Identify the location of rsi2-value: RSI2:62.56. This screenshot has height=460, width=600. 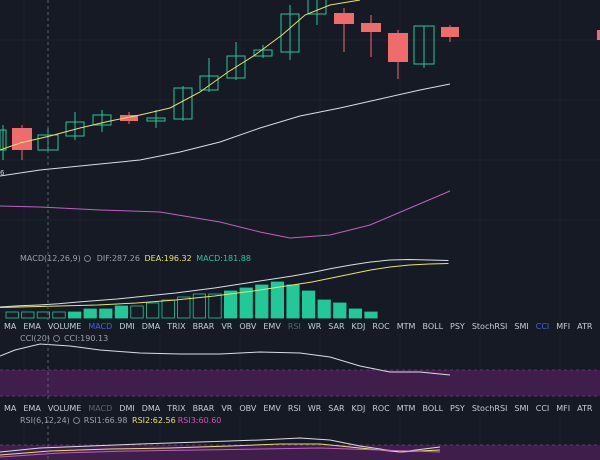
(154, 420).